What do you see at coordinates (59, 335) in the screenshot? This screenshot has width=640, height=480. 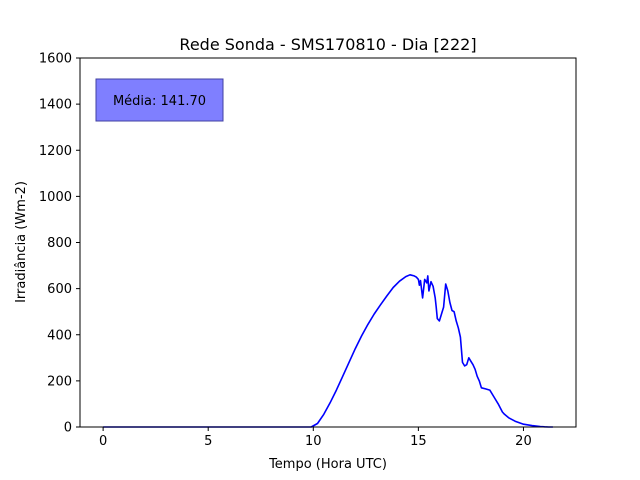 I see `y-tick-label: 400` at bounding box center [59, 335].